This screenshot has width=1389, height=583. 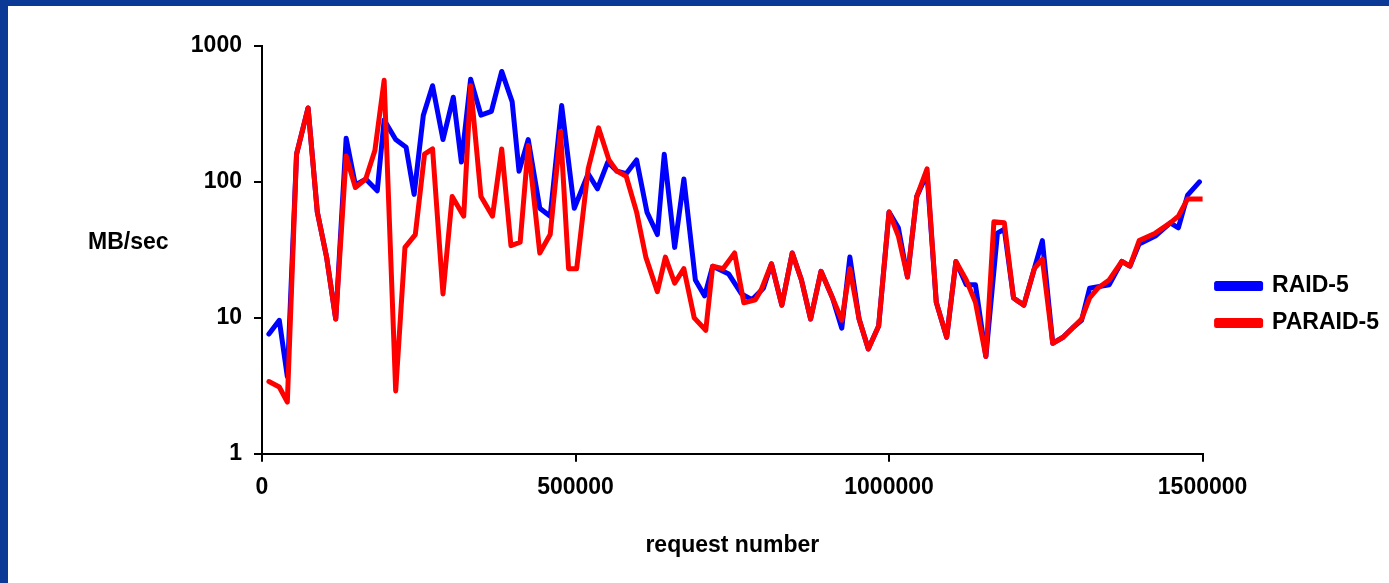 I want to click on x-tick-label: 500000, so click(x=575, y=485).